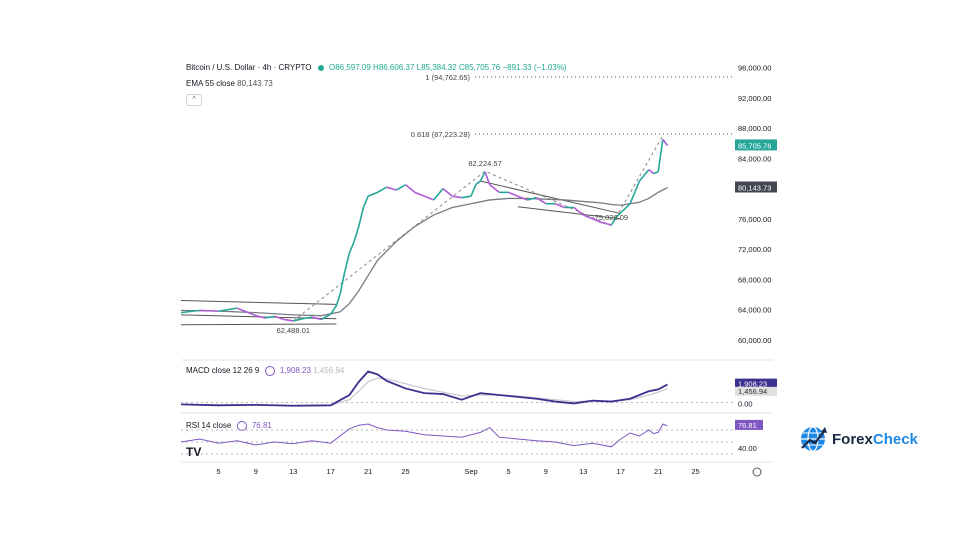 This screenshot has height=540, width=960. I want to click on rsi-badge, so click(749, 424).